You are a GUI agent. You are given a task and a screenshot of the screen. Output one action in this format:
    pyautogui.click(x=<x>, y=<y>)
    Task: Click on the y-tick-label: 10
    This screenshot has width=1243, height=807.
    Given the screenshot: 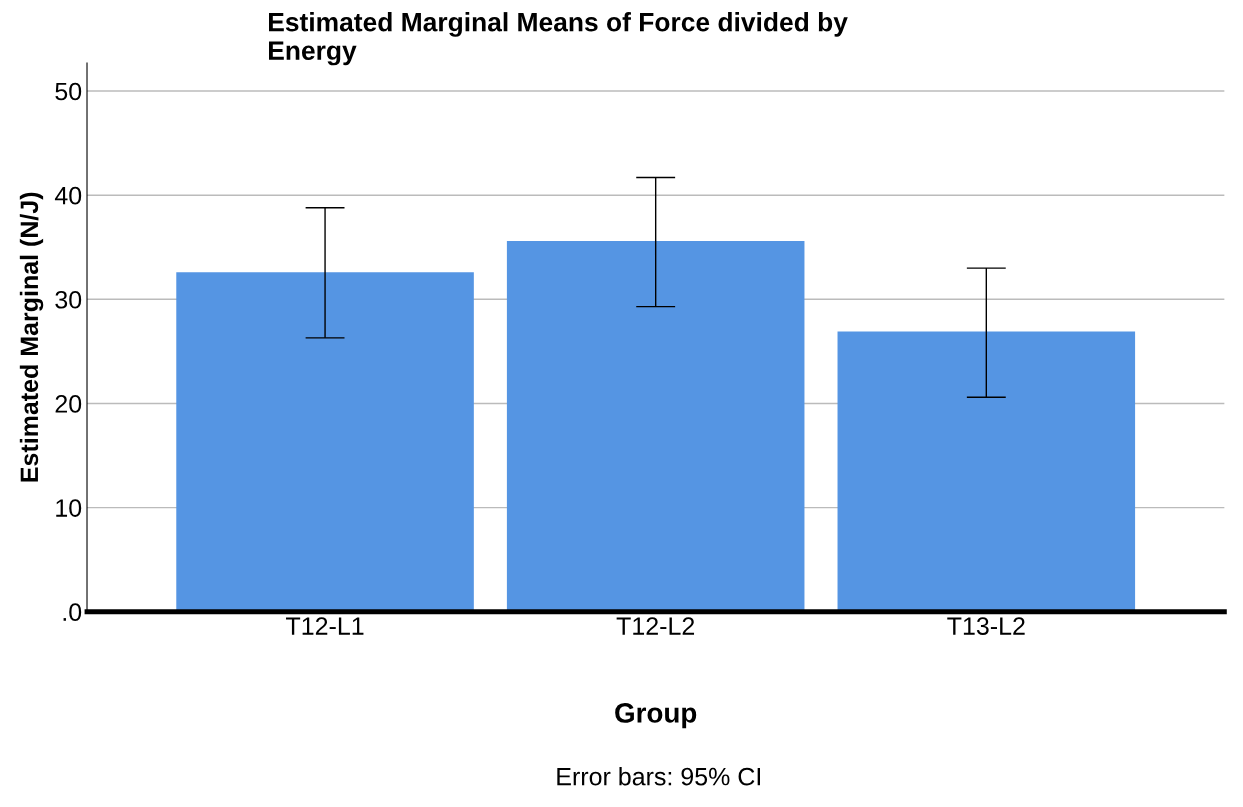 What is the action you would take?
    pyautogui.click(x=69, y=508)
    